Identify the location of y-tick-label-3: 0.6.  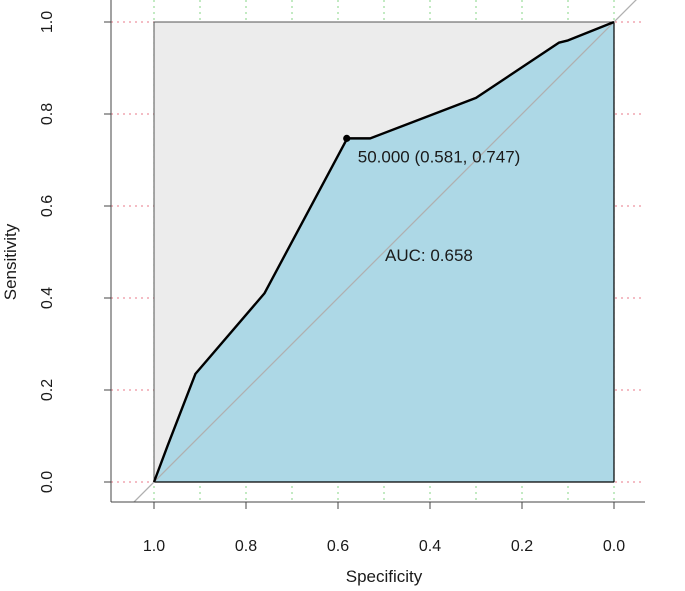
(47, 206).